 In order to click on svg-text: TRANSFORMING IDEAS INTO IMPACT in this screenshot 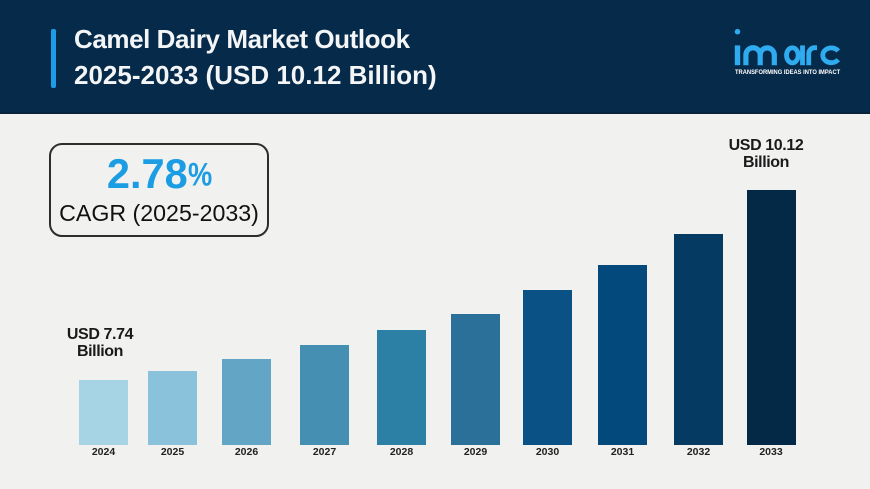, I will do `click(787, 72)`.